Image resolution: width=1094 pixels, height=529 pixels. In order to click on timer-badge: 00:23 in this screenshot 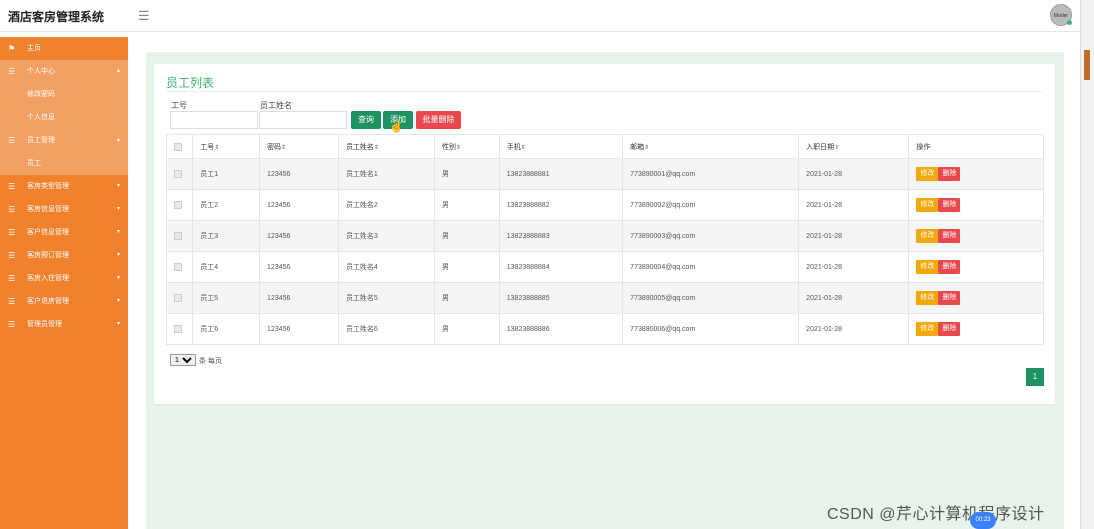, I will do `click(983, 520)`.